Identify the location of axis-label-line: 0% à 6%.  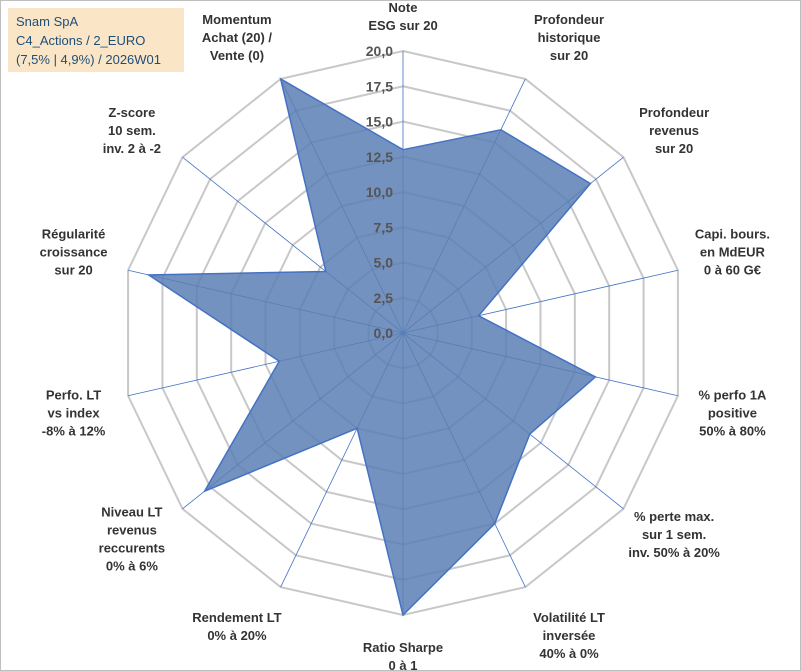
(132, 565).